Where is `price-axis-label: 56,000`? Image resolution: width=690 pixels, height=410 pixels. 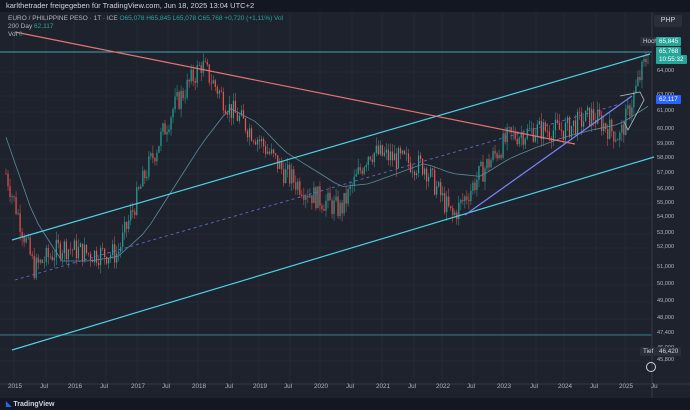
price-axis-label: 56,000 is located at coordinates (666, 189).